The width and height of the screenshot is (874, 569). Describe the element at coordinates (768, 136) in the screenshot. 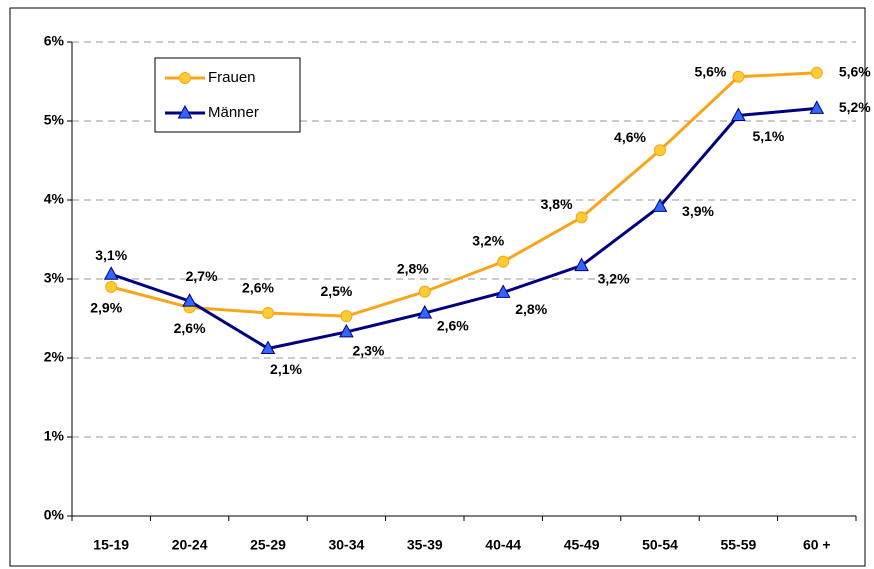

I see `data-label: 5,1%` at that location.